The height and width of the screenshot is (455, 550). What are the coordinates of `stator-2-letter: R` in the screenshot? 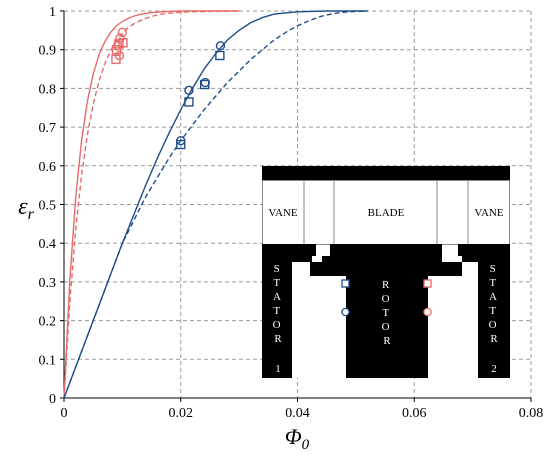 It's located at (494, 339).